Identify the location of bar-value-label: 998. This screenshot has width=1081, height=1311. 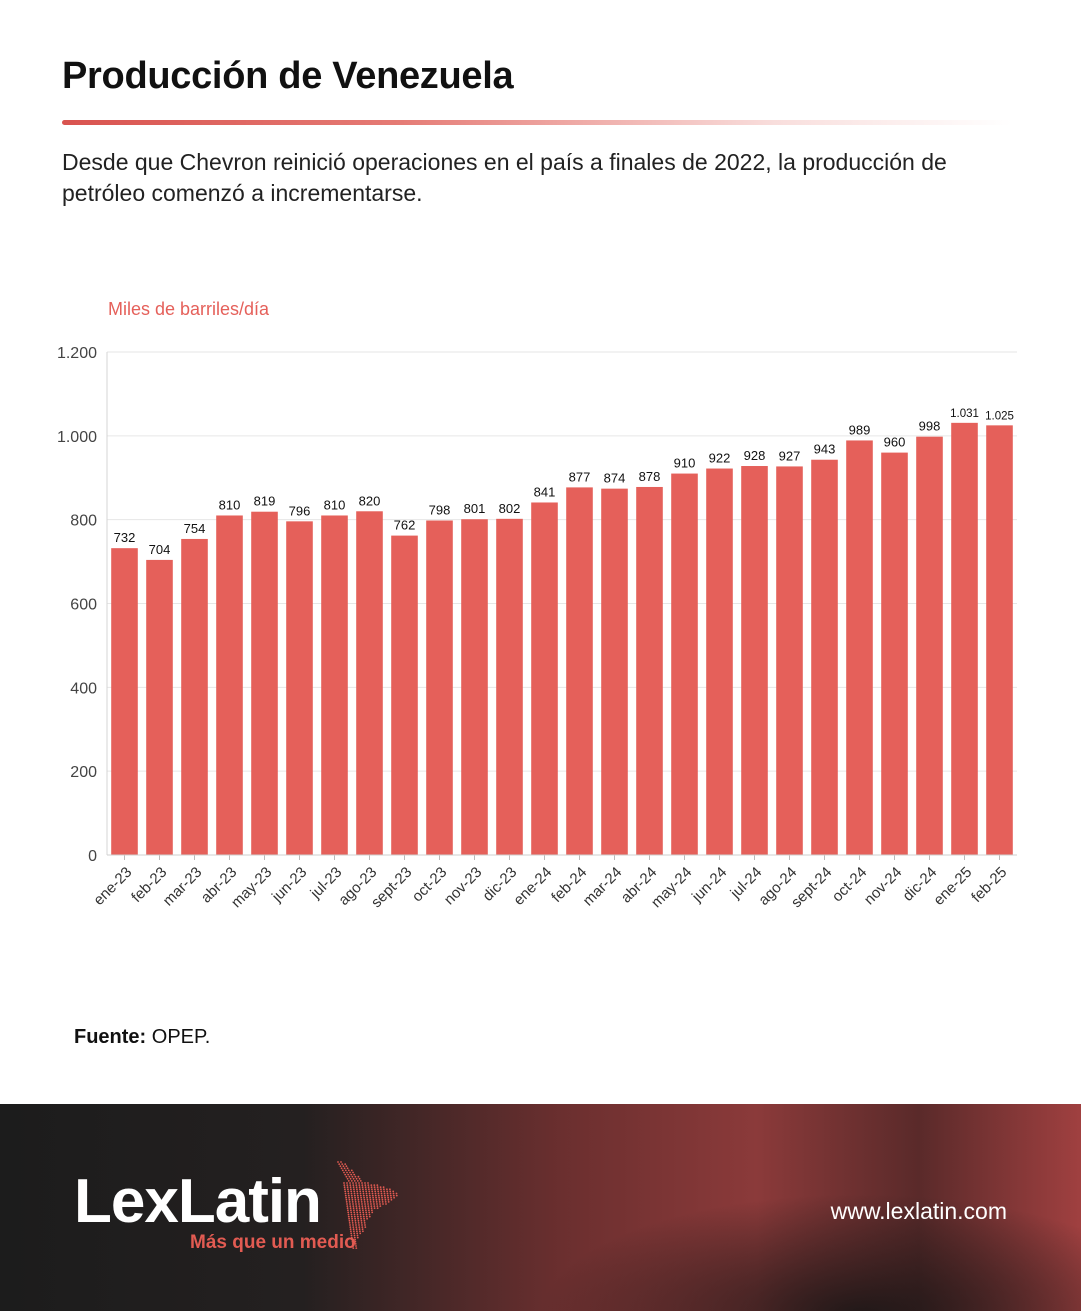
(930, 426).